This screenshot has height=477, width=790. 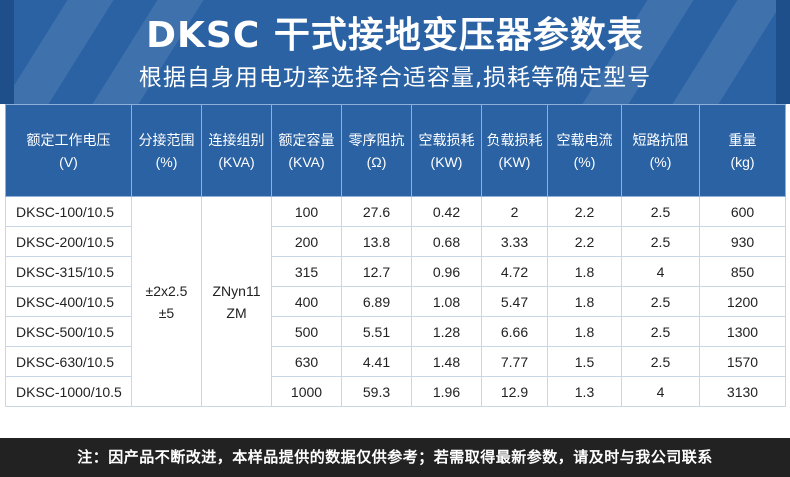 I want to click on cell-weight: 930, so click(x=742, y=241).